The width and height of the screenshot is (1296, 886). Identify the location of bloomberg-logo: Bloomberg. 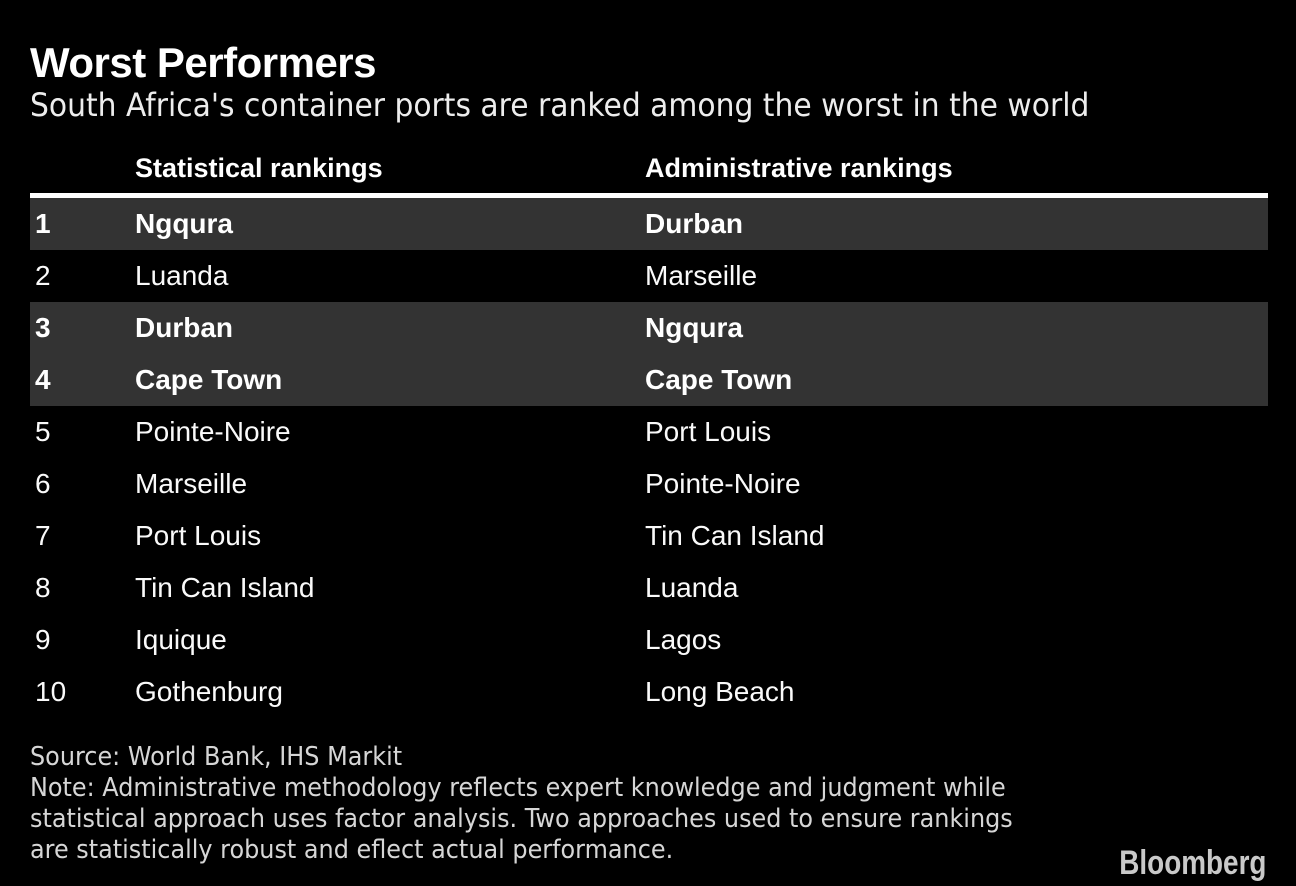
(1192, 863).